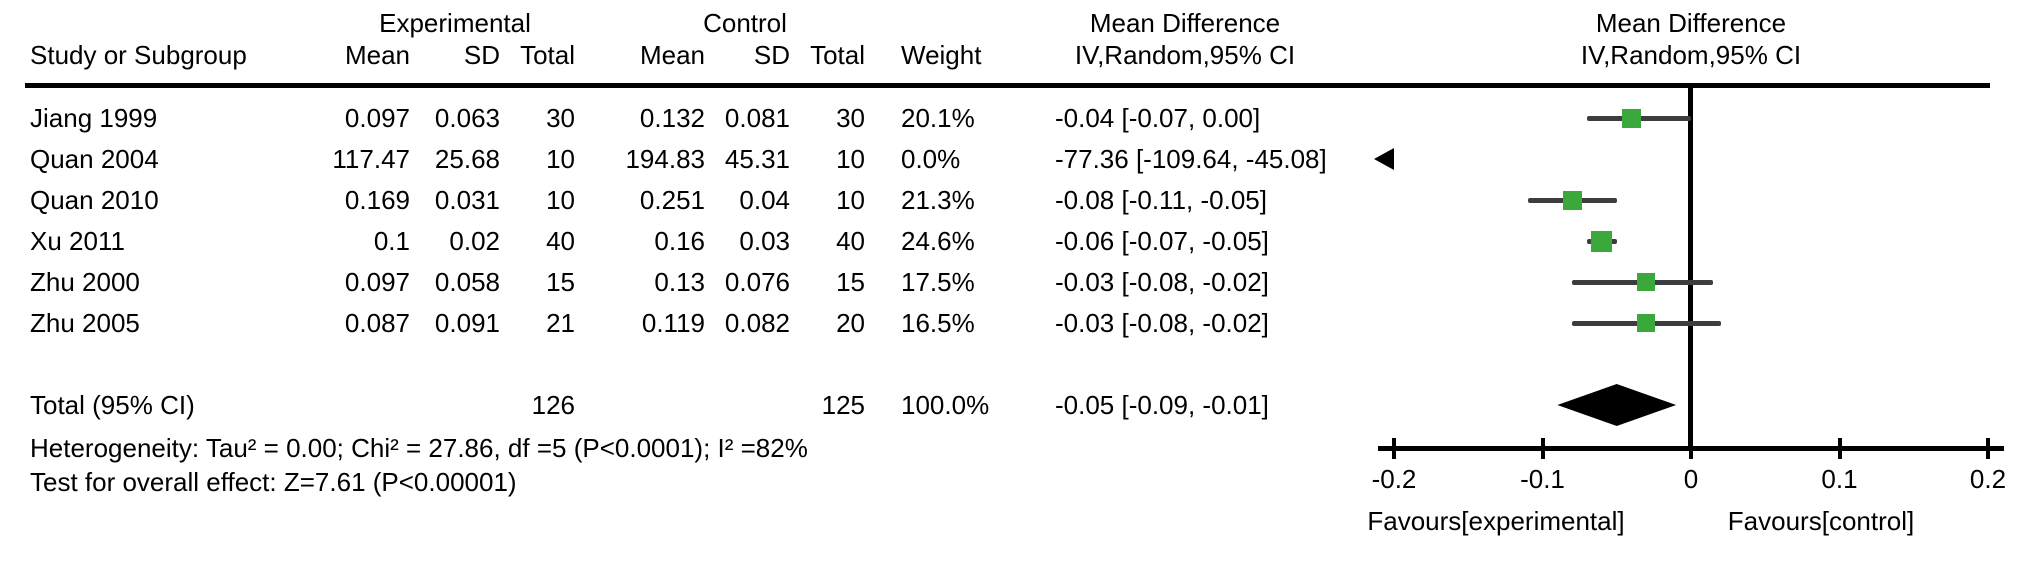 The width and height of the screenshot is (2031, 570). I want to click on control-mean: 0.119, so click(673, 323).